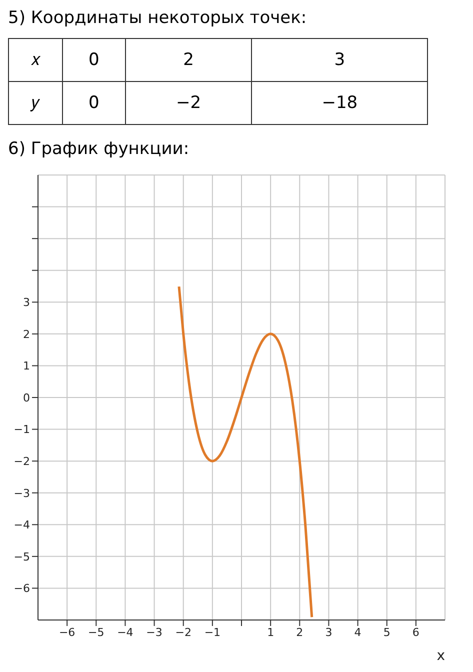 The height and width of the screenshot is (672, 473). What do you see at coordinates (35, 103) in the screenshot?
I see `text: 𝑦` at bounding box center [35, 103].